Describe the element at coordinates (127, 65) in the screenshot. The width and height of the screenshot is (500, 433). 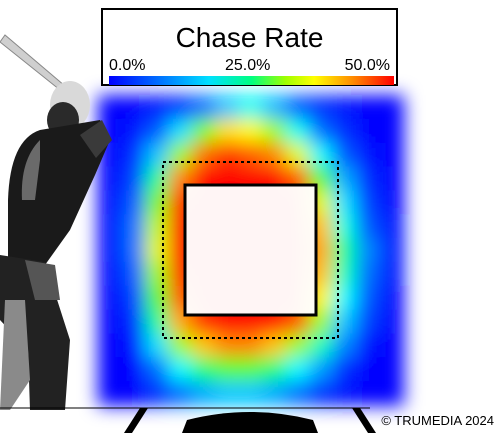
I see `legend-min-label: 0.0%` at that location.